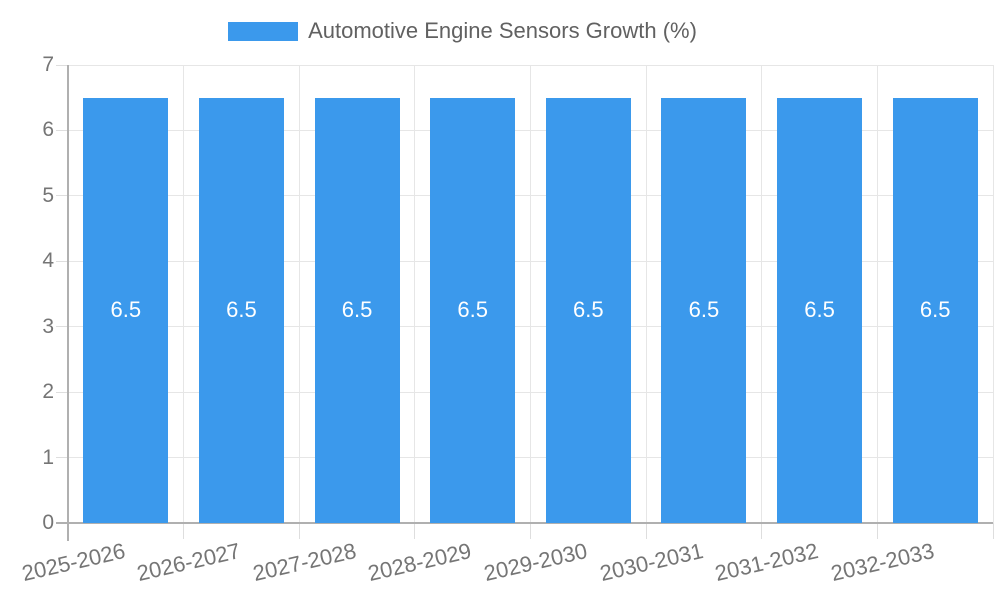 The height and width of the screenshot is (600, 1000). What do you see at coordinates (524, 523) in the screenshot?
I see `x-axis-line` at bounding box center [524, 523].